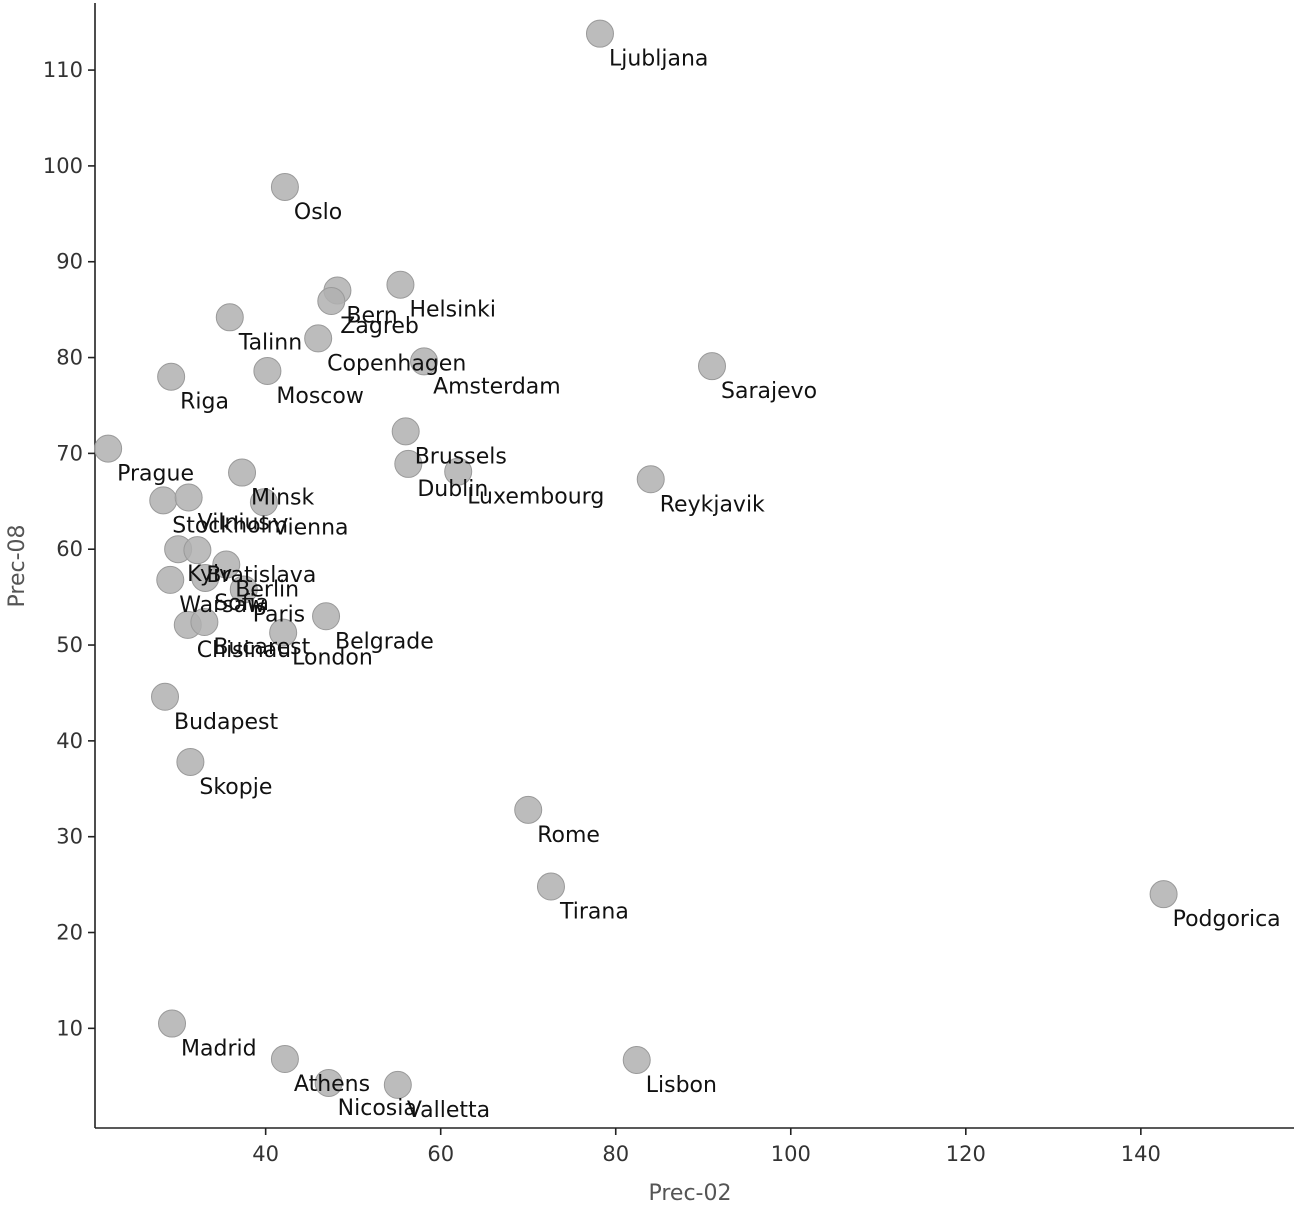 The image size is (1296, 1208). Describe the element at coordinates (282, 498) in the screenshot. I see `point-label: Minsk` at that location.